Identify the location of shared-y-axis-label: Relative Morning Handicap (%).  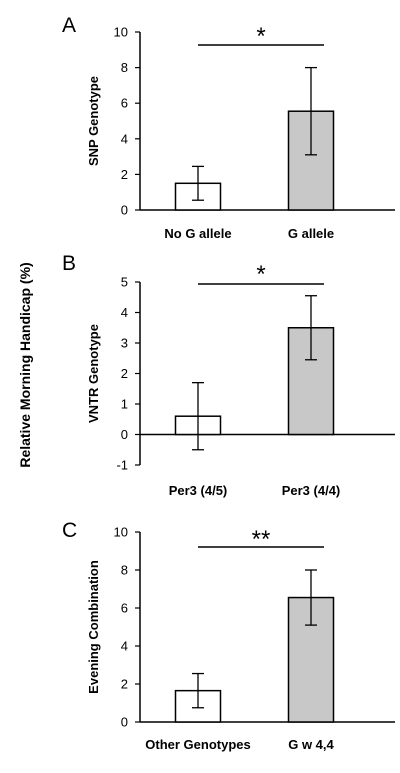
(25, 364).